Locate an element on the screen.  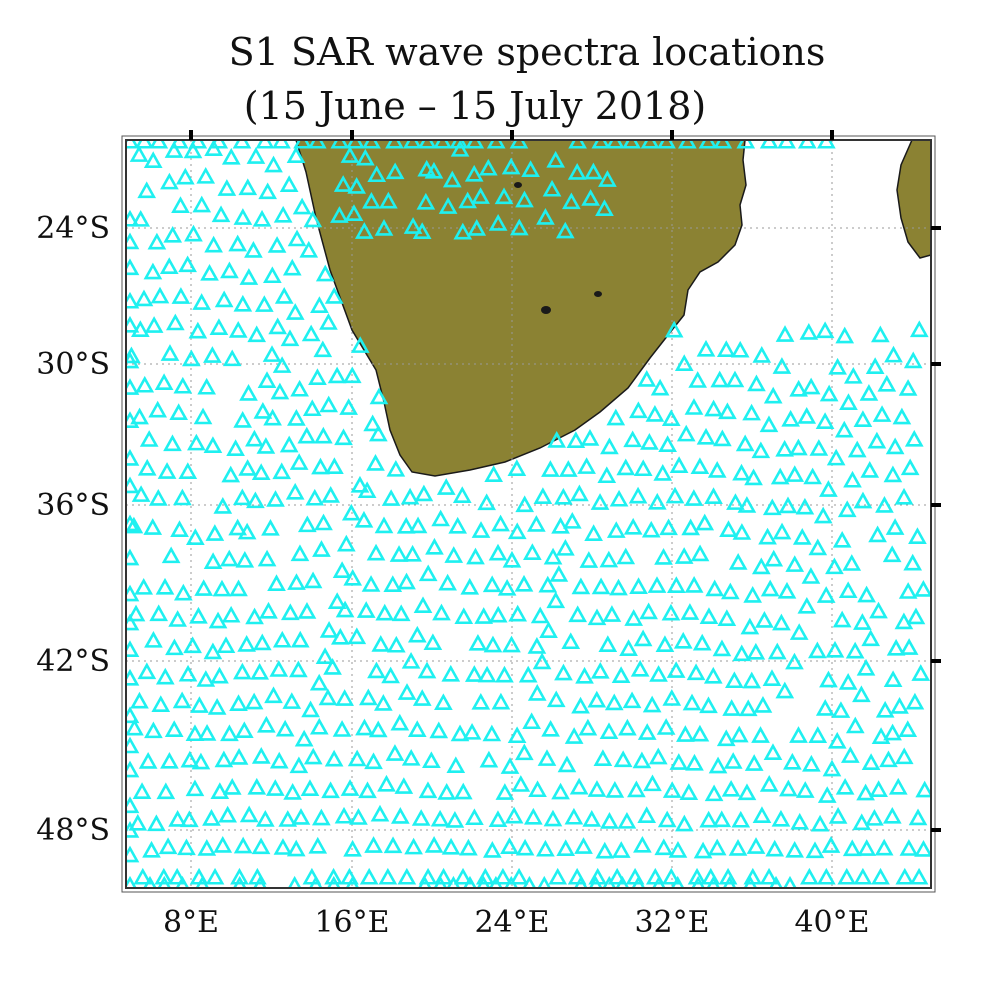
lon-label-16e: 16°E is located at coordinates (351, 922).